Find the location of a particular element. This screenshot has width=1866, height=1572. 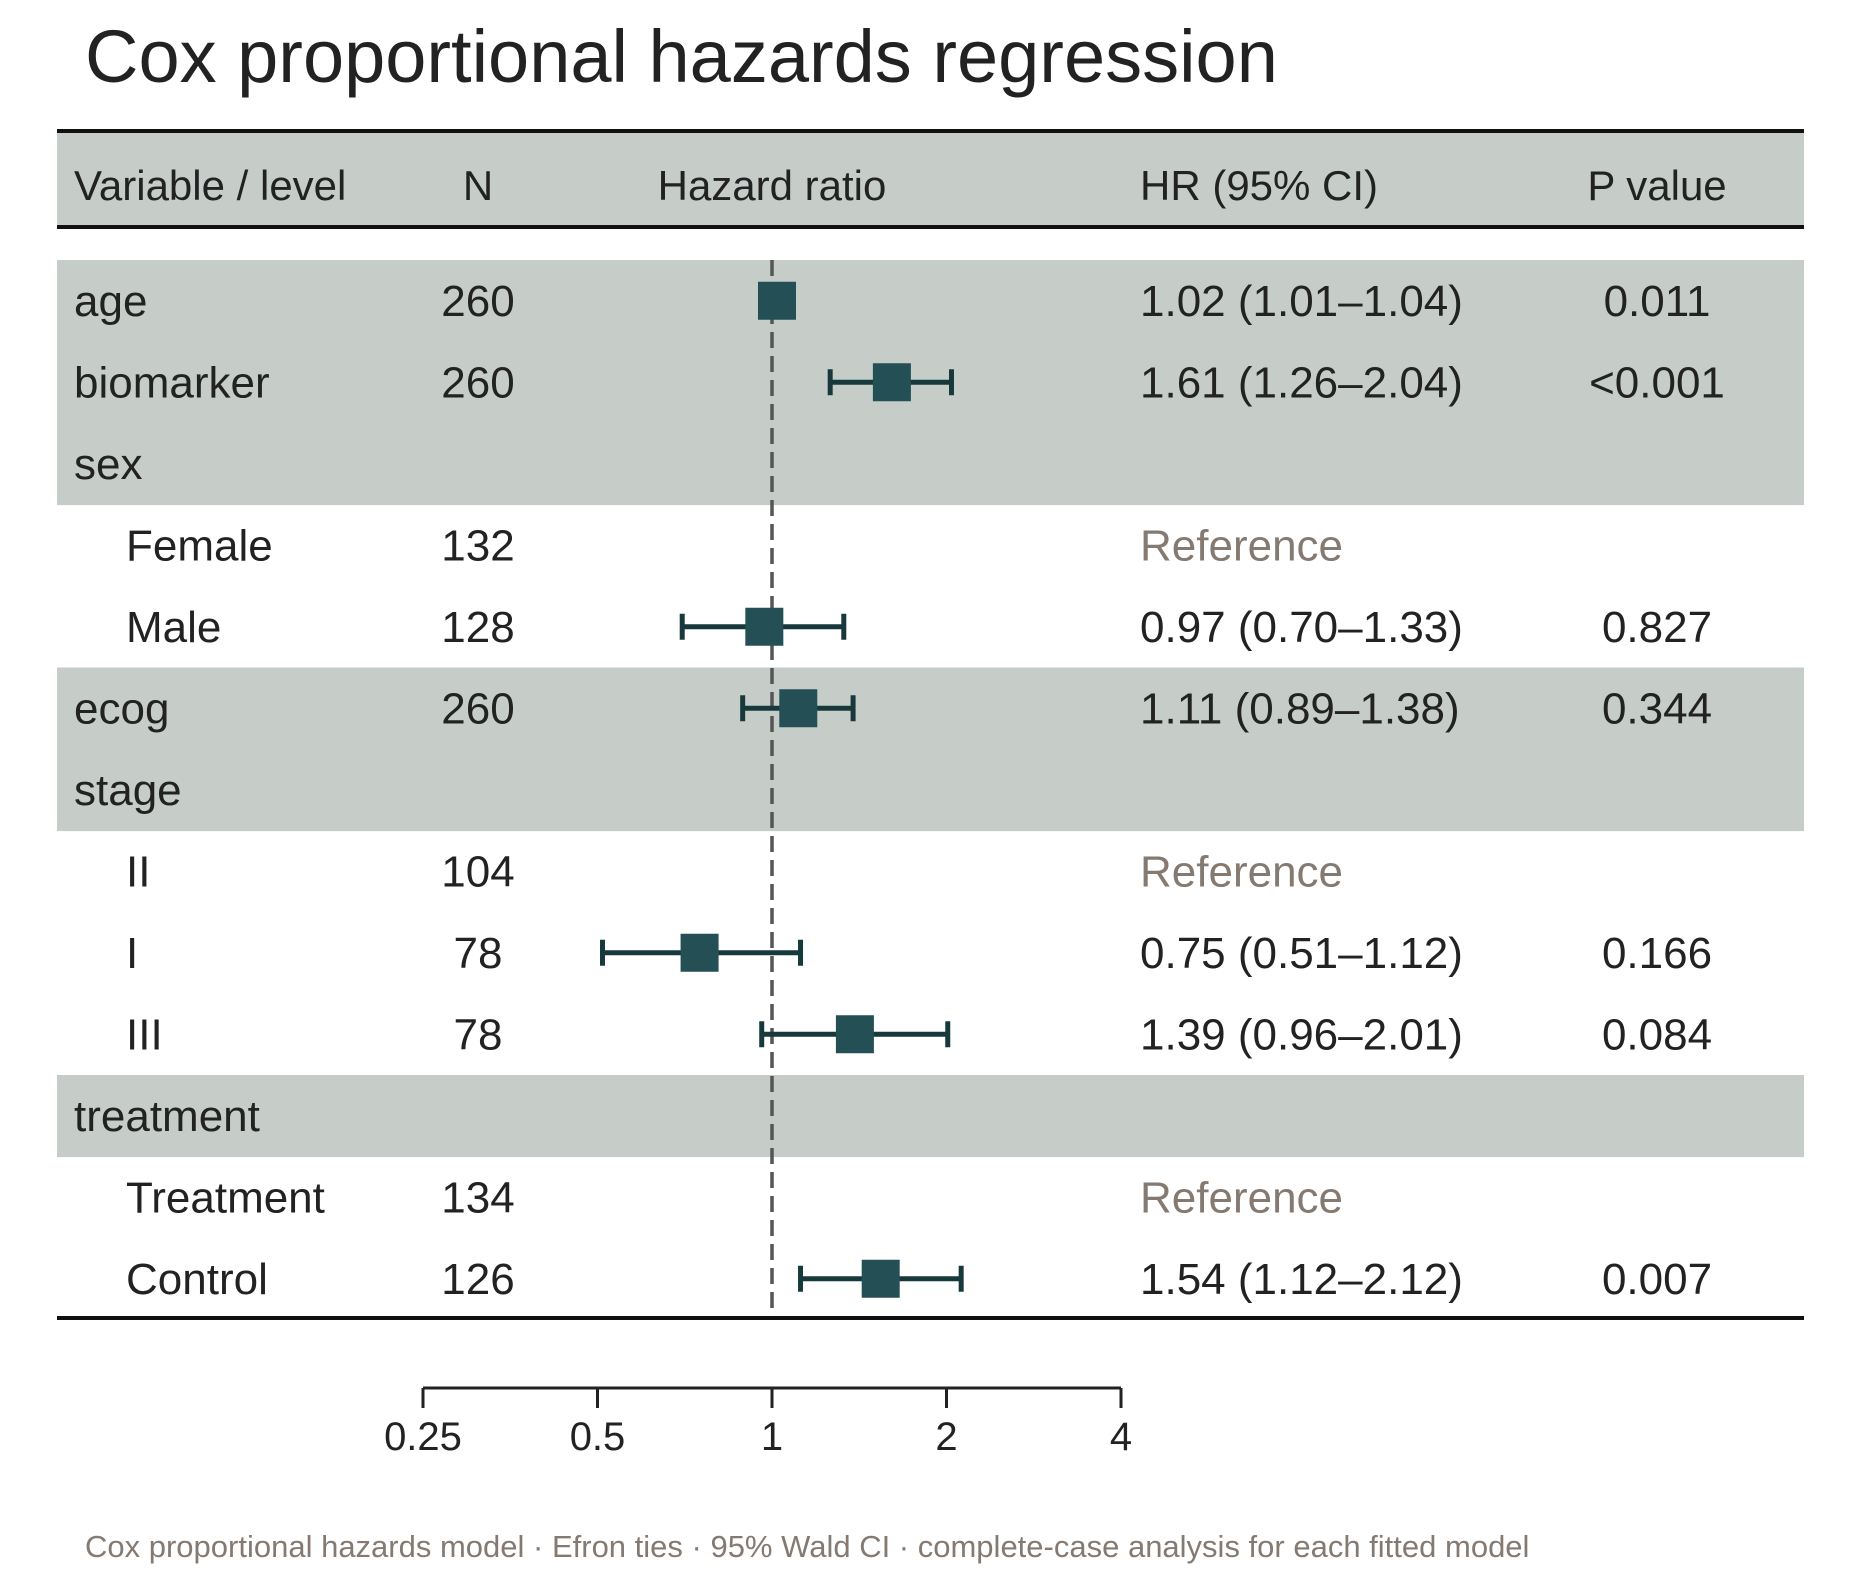

row-label: Female is located at coordinates (199, 545).